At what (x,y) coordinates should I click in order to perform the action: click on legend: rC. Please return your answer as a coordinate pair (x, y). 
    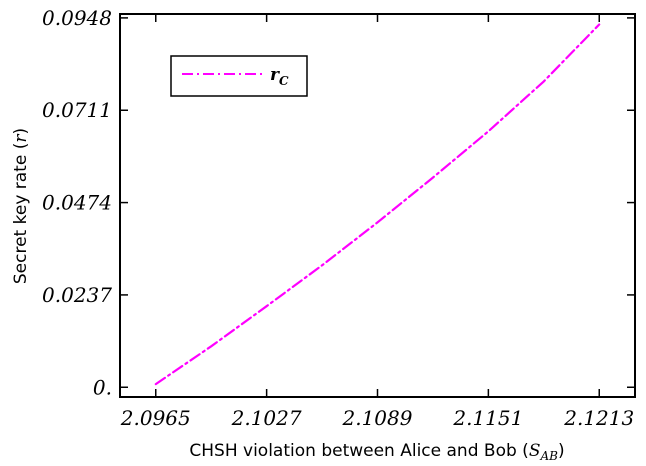
    Looking at the image, I should click on (239, 76).